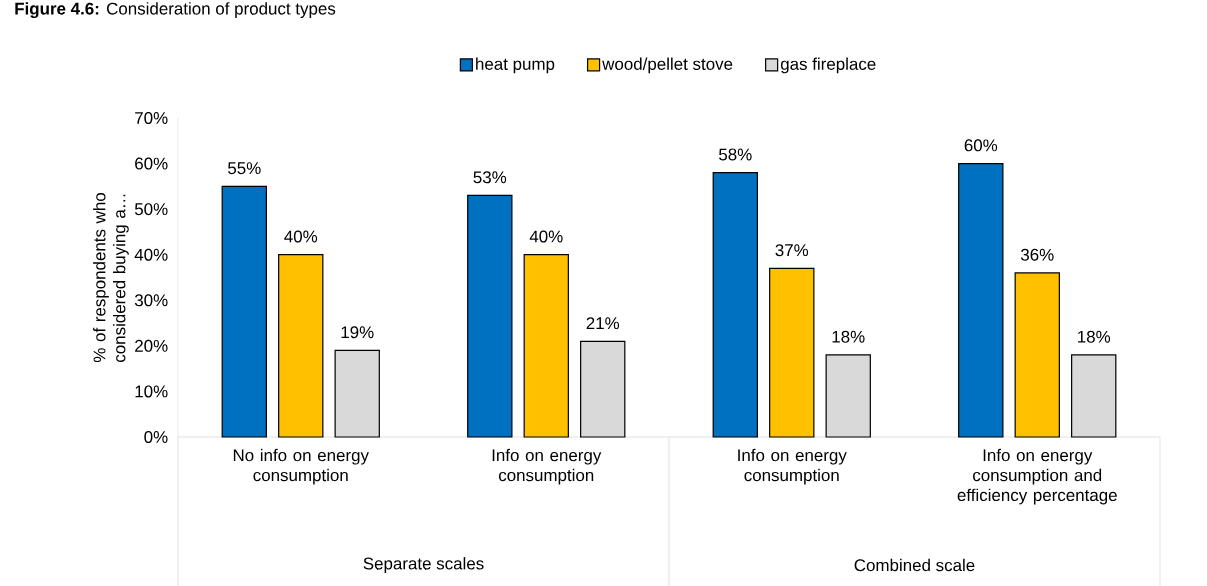  I want to click on data-label: 53%, so click(490, 177).